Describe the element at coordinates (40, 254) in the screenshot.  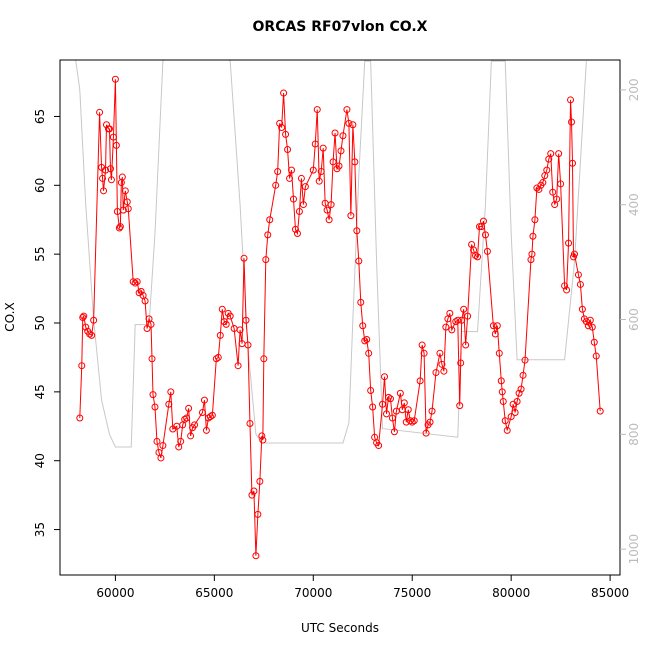
I see `y-tick-label: 55` at that location.